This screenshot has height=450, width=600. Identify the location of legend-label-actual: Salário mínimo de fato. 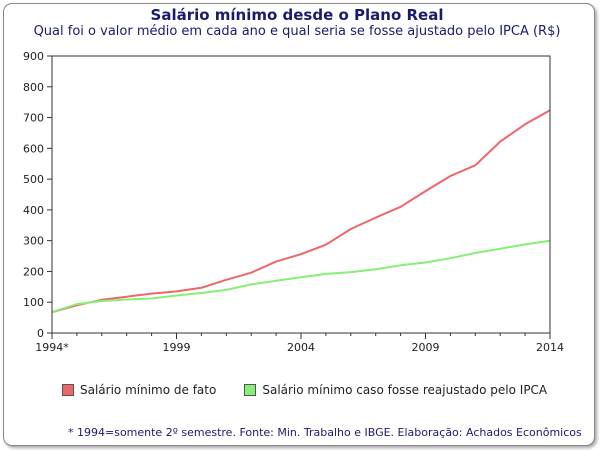
(148, 390).